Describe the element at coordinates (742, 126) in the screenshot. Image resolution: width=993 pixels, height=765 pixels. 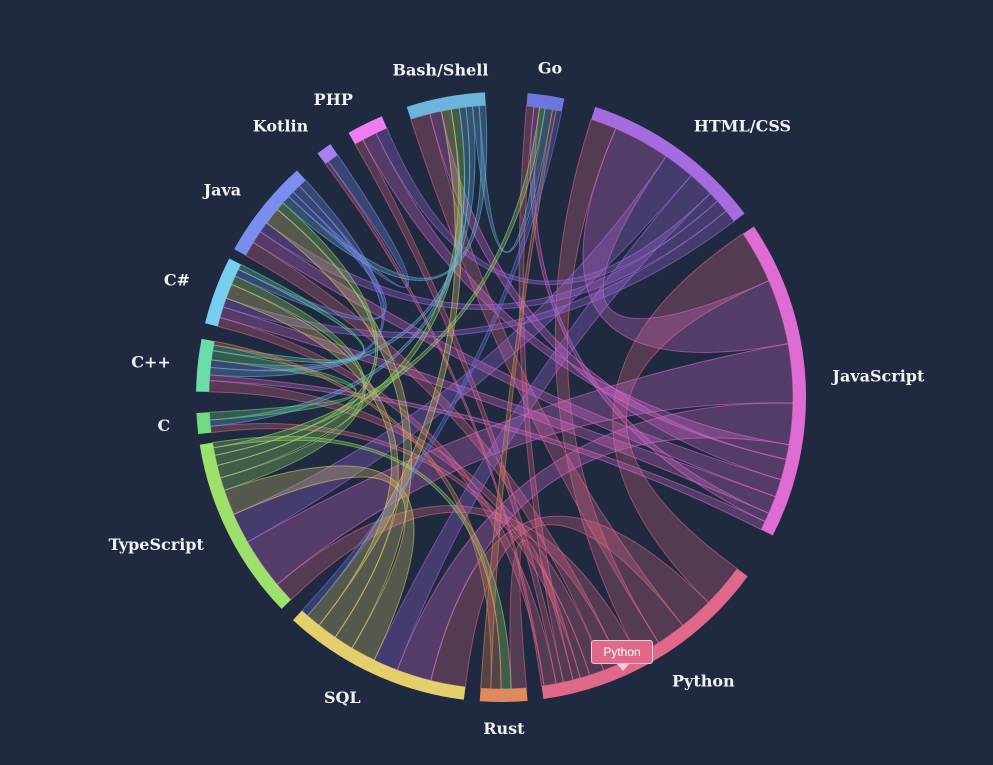
I see `label-html-css: HTML/CSS` at that location.